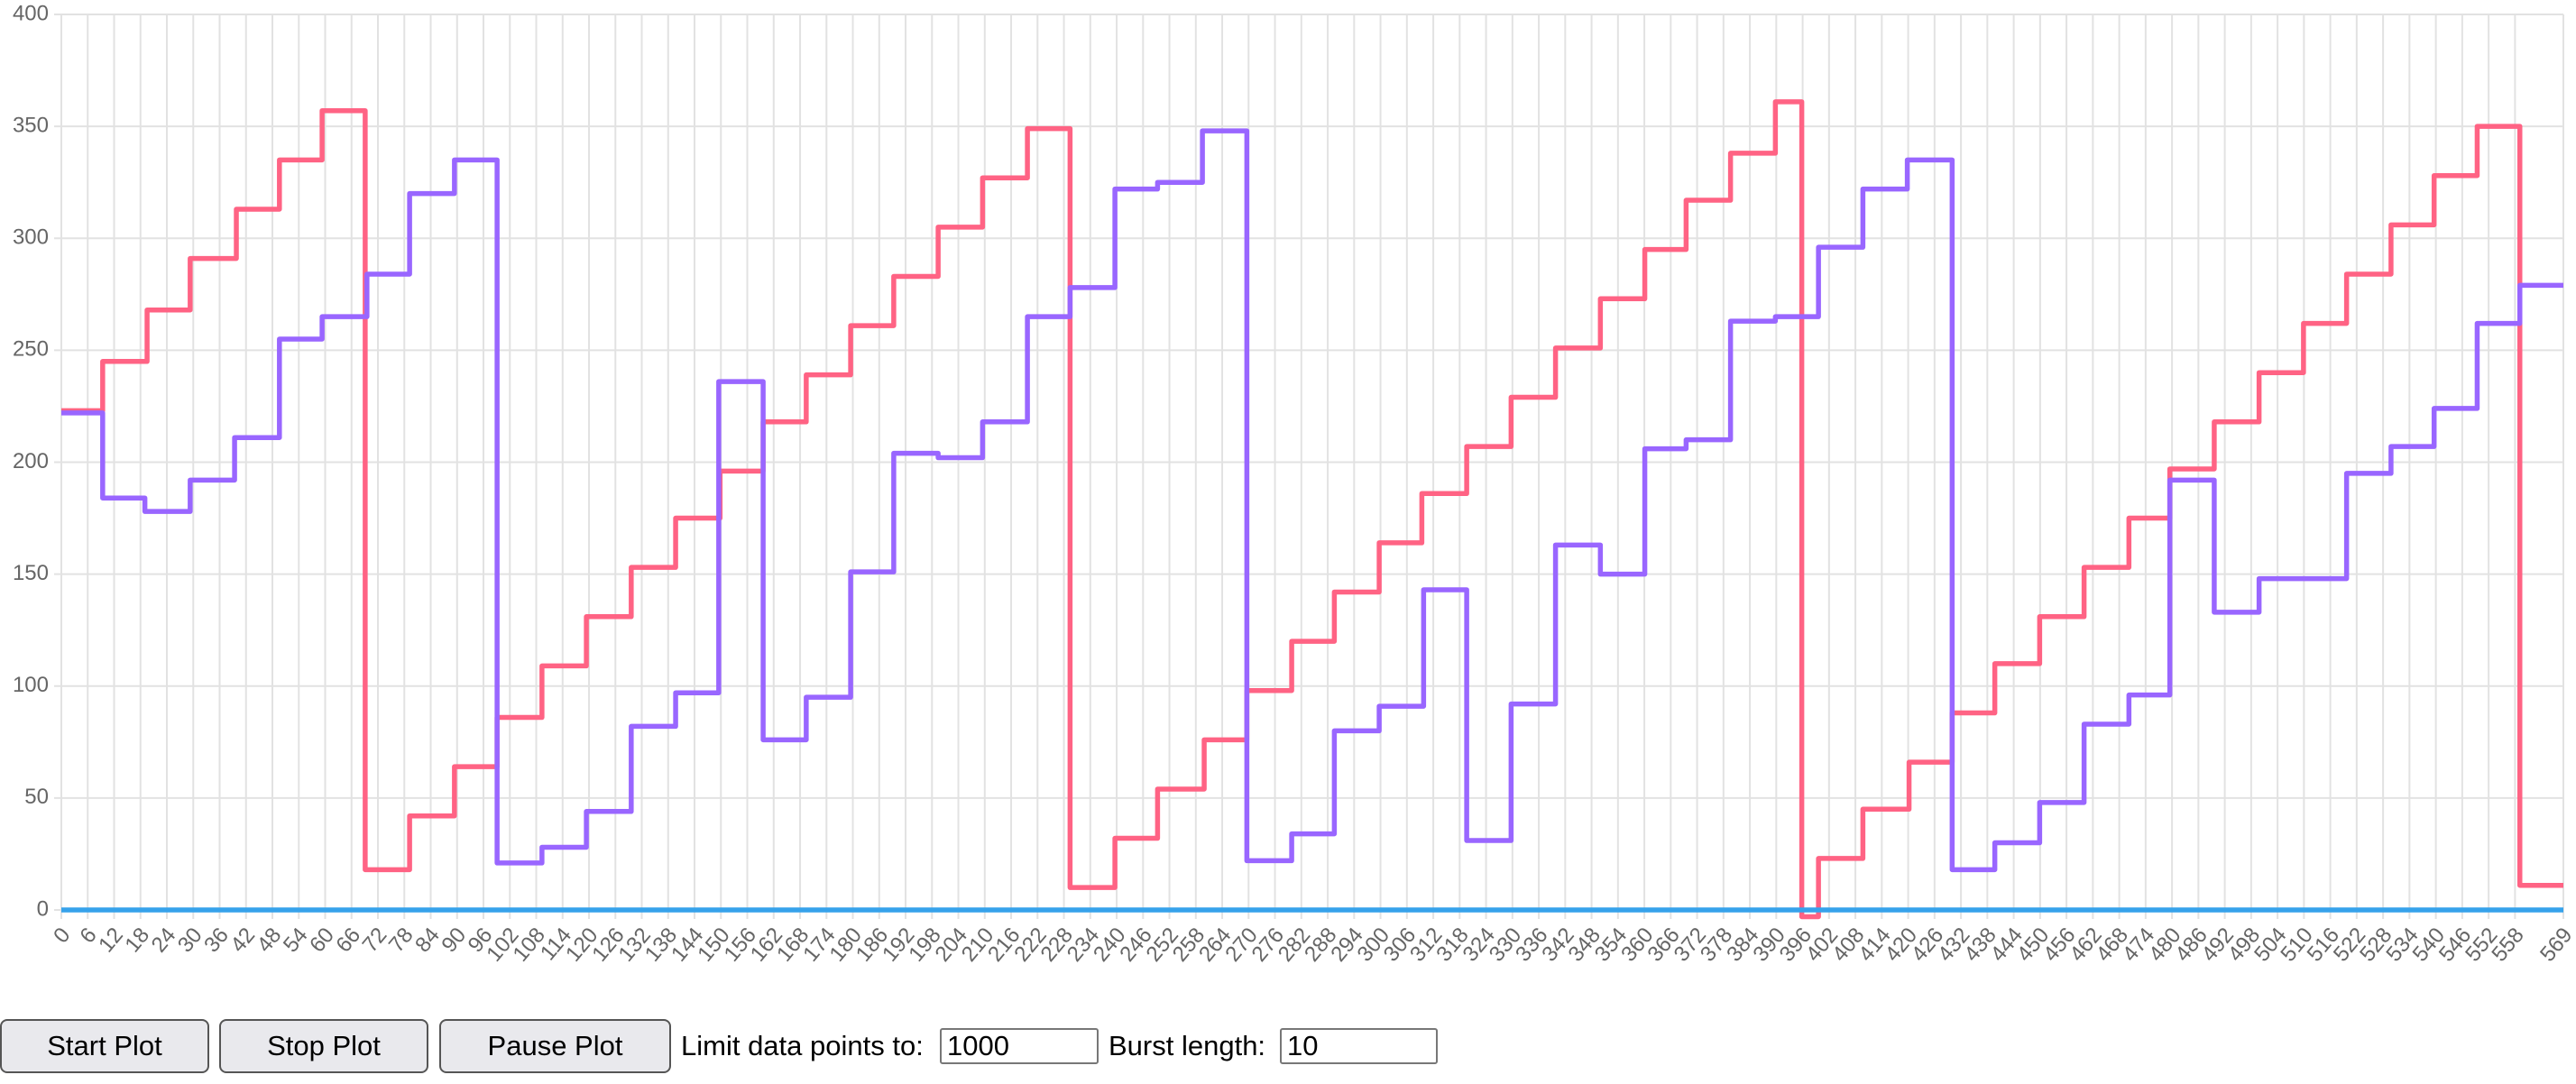 Image resolution: width=2576 pixels, height=1084 pixels. Describe the element at coordinates (105, 1046) in the screenshot. I see `start-button: Start Plot` at that location.